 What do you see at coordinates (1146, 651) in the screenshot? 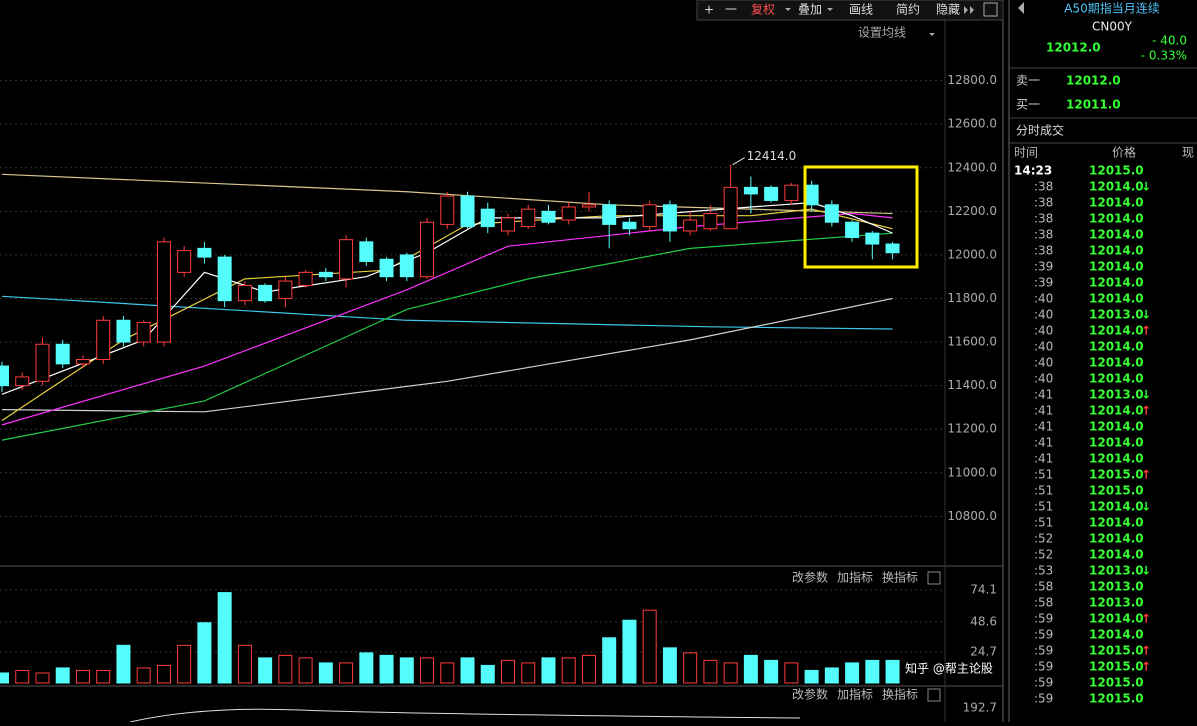
I see `trade-direction: ↑` at bounding box center [1146, 651].